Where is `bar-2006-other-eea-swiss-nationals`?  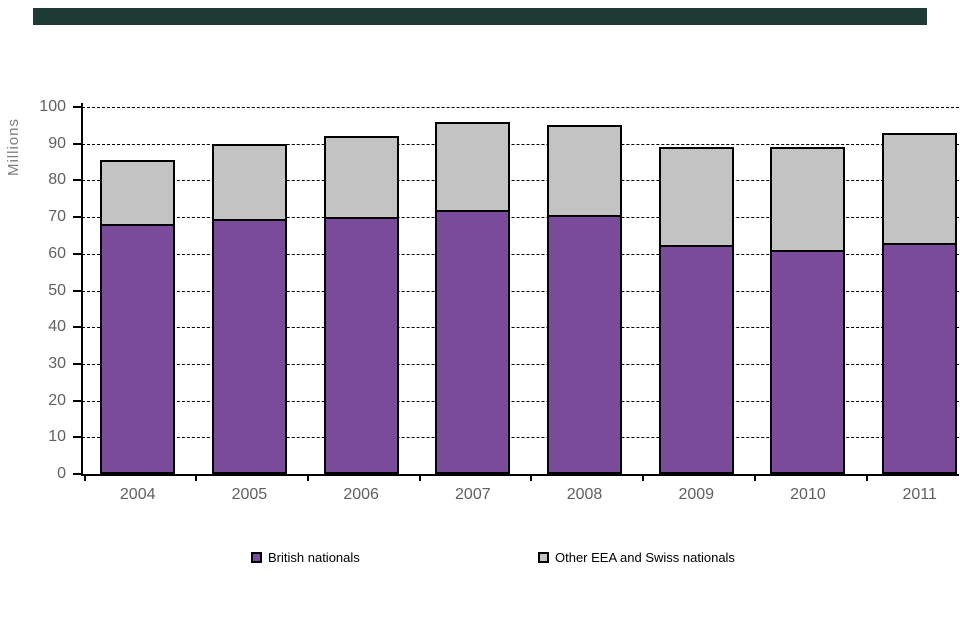
bar-2006-other-eea-swiss-nationals is located at coordinates (361, 177).